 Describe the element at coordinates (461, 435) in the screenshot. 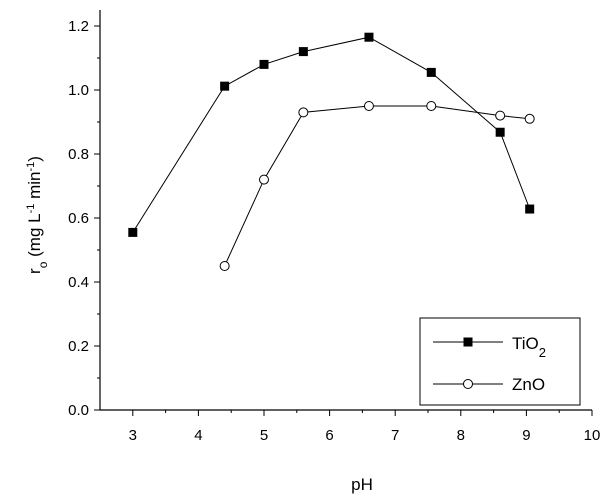

I see `x-tick-label: 8` at that location.